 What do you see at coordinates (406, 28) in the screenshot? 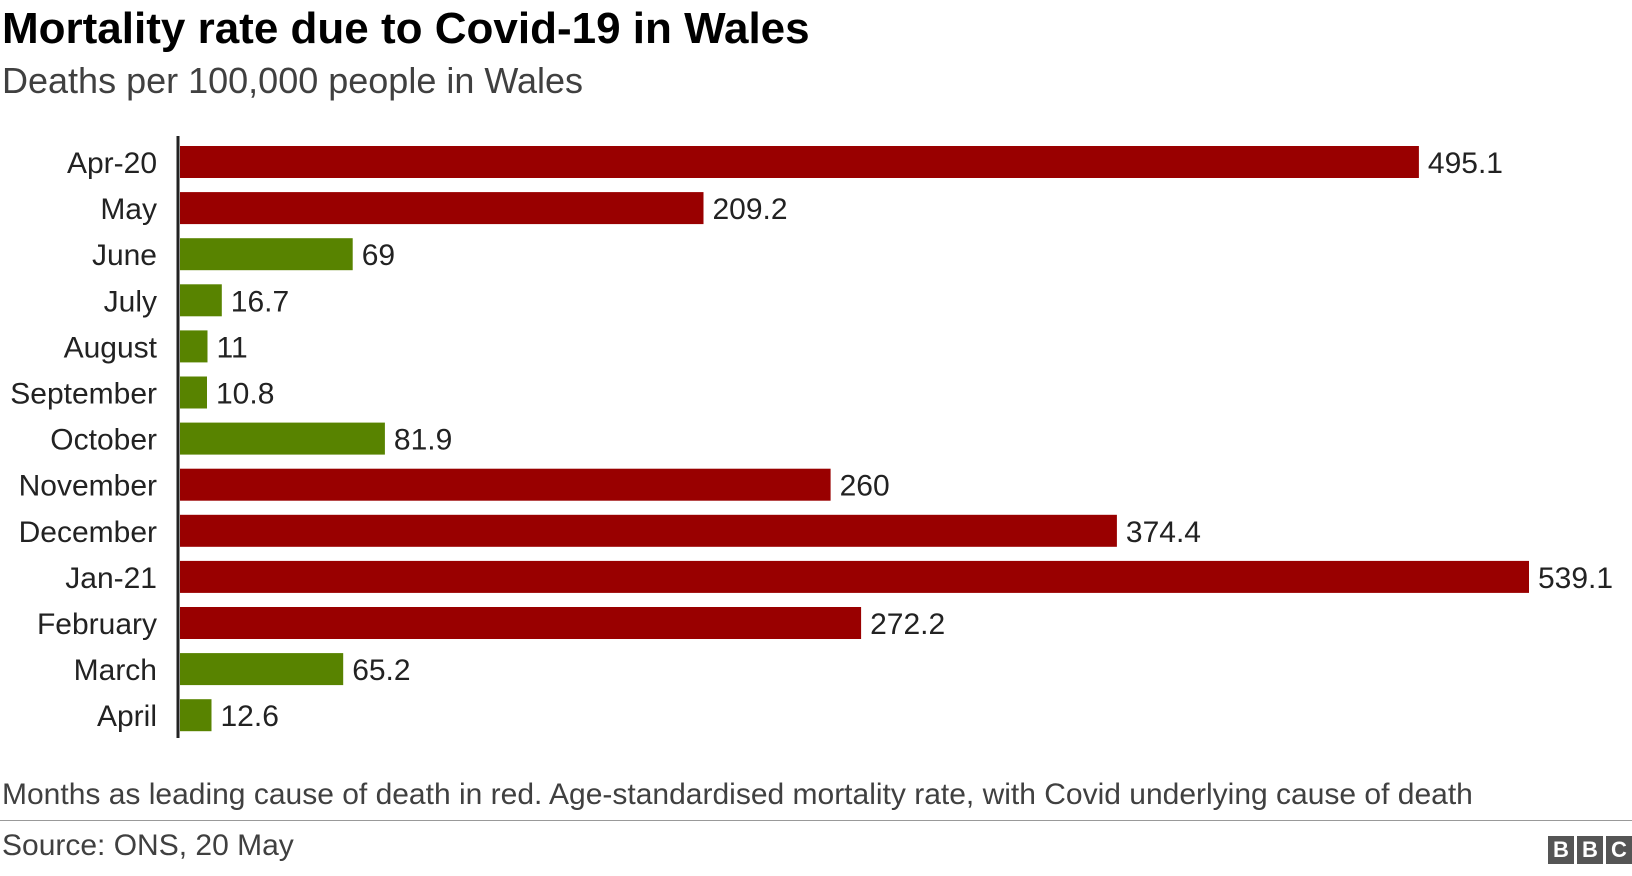
I see `chart-title: Mortality rate due to Covid-19 in Wales` at bounding box center [406, 28].